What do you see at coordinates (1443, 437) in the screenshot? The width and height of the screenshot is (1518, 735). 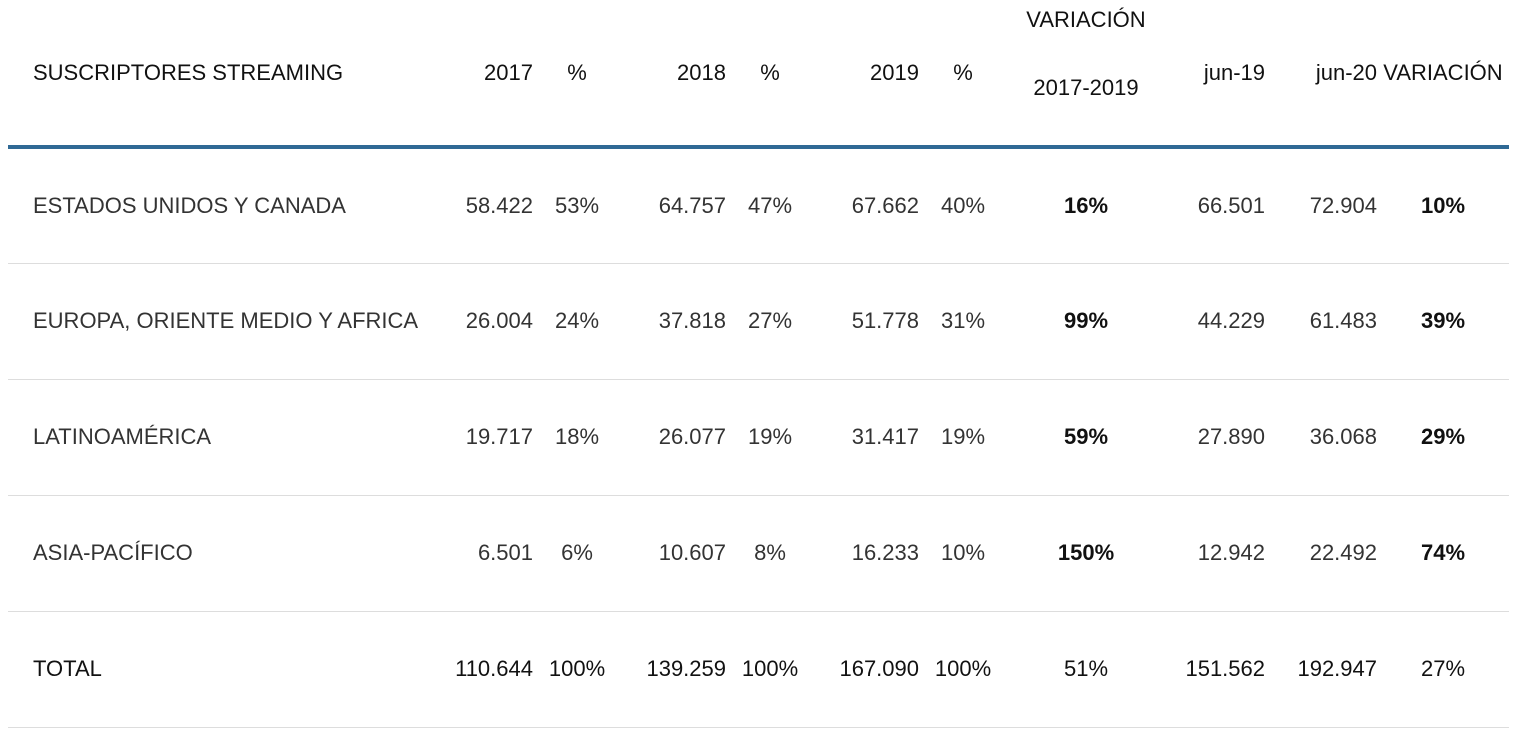 I see `cell-variation: 29%` at bounding box center [1443, 437].